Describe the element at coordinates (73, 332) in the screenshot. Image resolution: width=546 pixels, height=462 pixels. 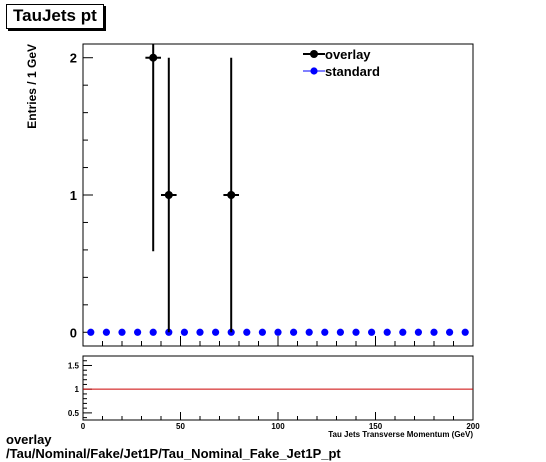
I see `y-tick-label: 0` at that location.